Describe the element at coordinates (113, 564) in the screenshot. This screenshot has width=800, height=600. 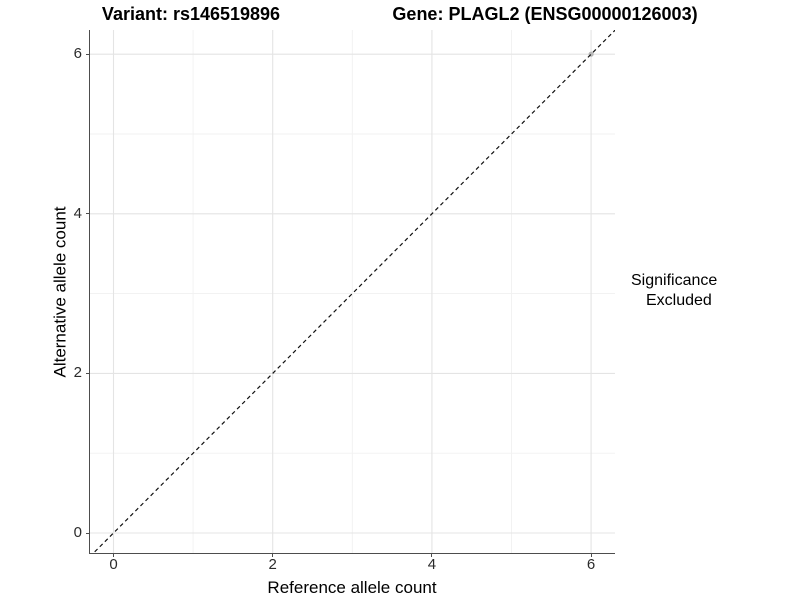
I see `x-tick-label: 0` at that location.